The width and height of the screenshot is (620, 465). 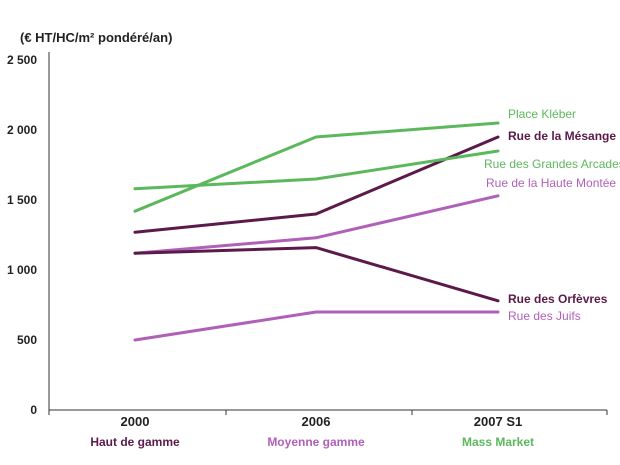 I want to click on x-category-sublabel: Mass Market, so click(x=498, y=442).